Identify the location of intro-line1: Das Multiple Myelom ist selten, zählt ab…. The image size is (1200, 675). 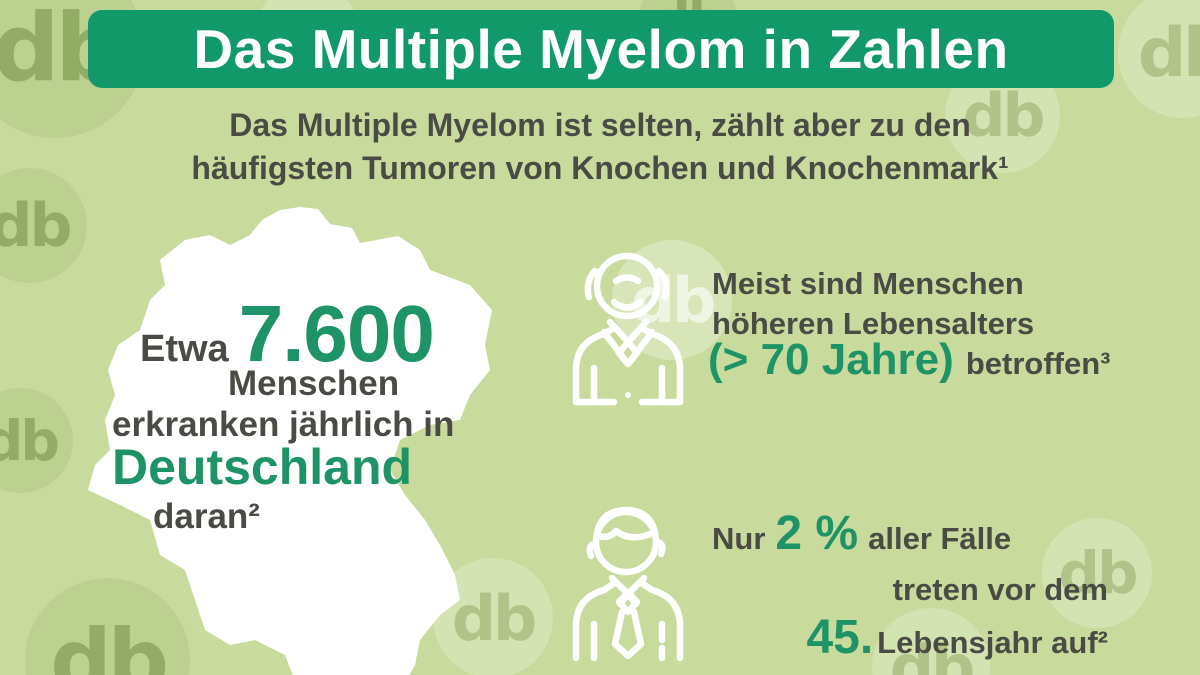
(600, 125).